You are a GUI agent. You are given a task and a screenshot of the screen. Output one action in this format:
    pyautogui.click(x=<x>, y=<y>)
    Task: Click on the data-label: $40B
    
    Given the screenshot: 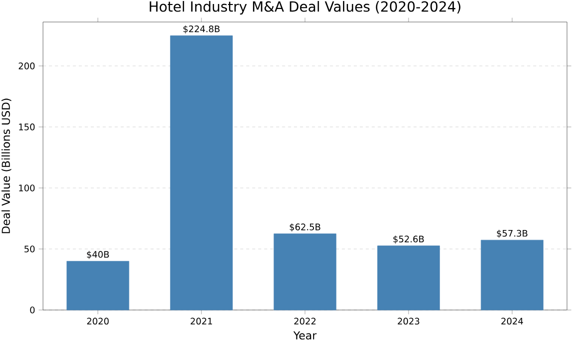 What is the action you would take?
    pyautogui.click(x=98, y=254)
    